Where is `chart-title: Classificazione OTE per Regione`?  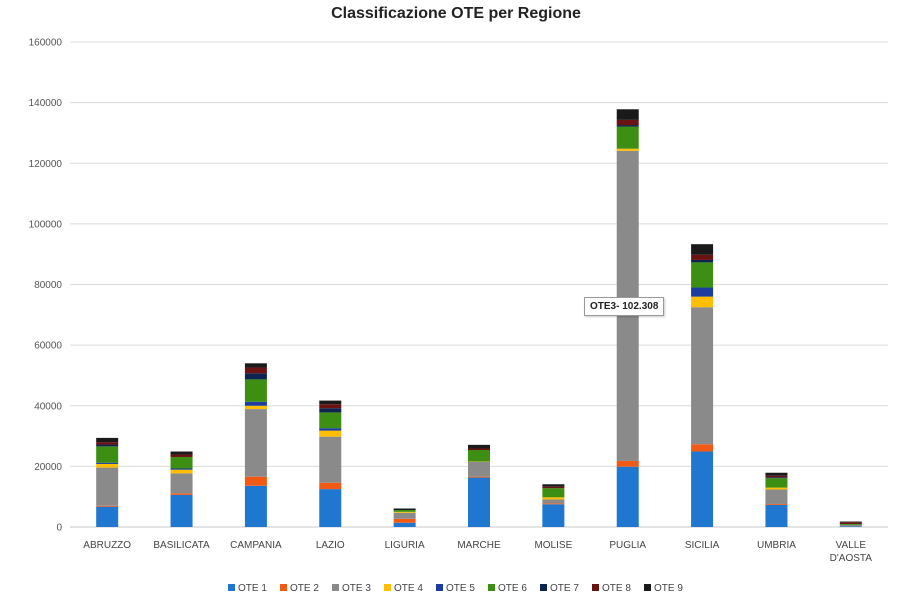 chart-title: Classificazione OTE per Regione is located at coordinates (456, 13).